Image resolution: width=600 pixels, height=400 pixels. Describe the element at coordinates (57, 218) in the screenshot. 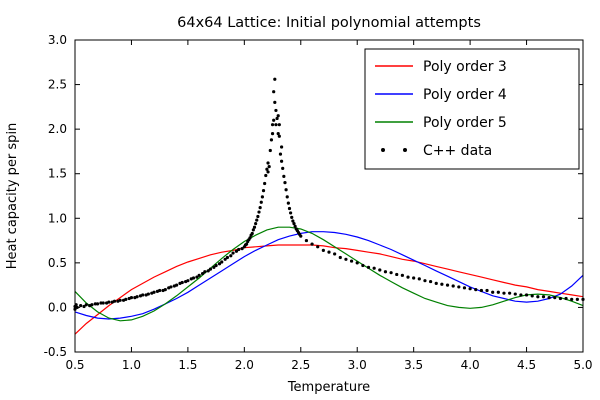

I see `y-tick-label: 1.0` at that location.